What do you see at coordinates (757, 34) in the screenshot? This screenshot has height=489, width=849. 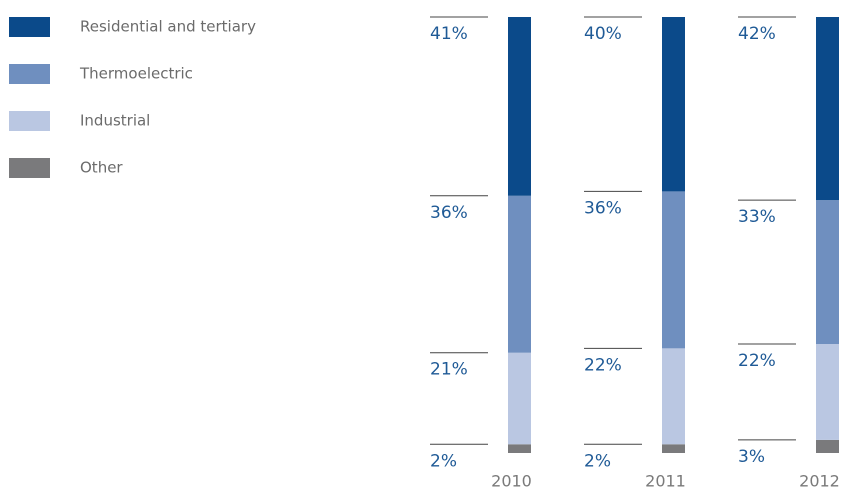 I see `value-label: 42%` at bounding box center [757, 34].